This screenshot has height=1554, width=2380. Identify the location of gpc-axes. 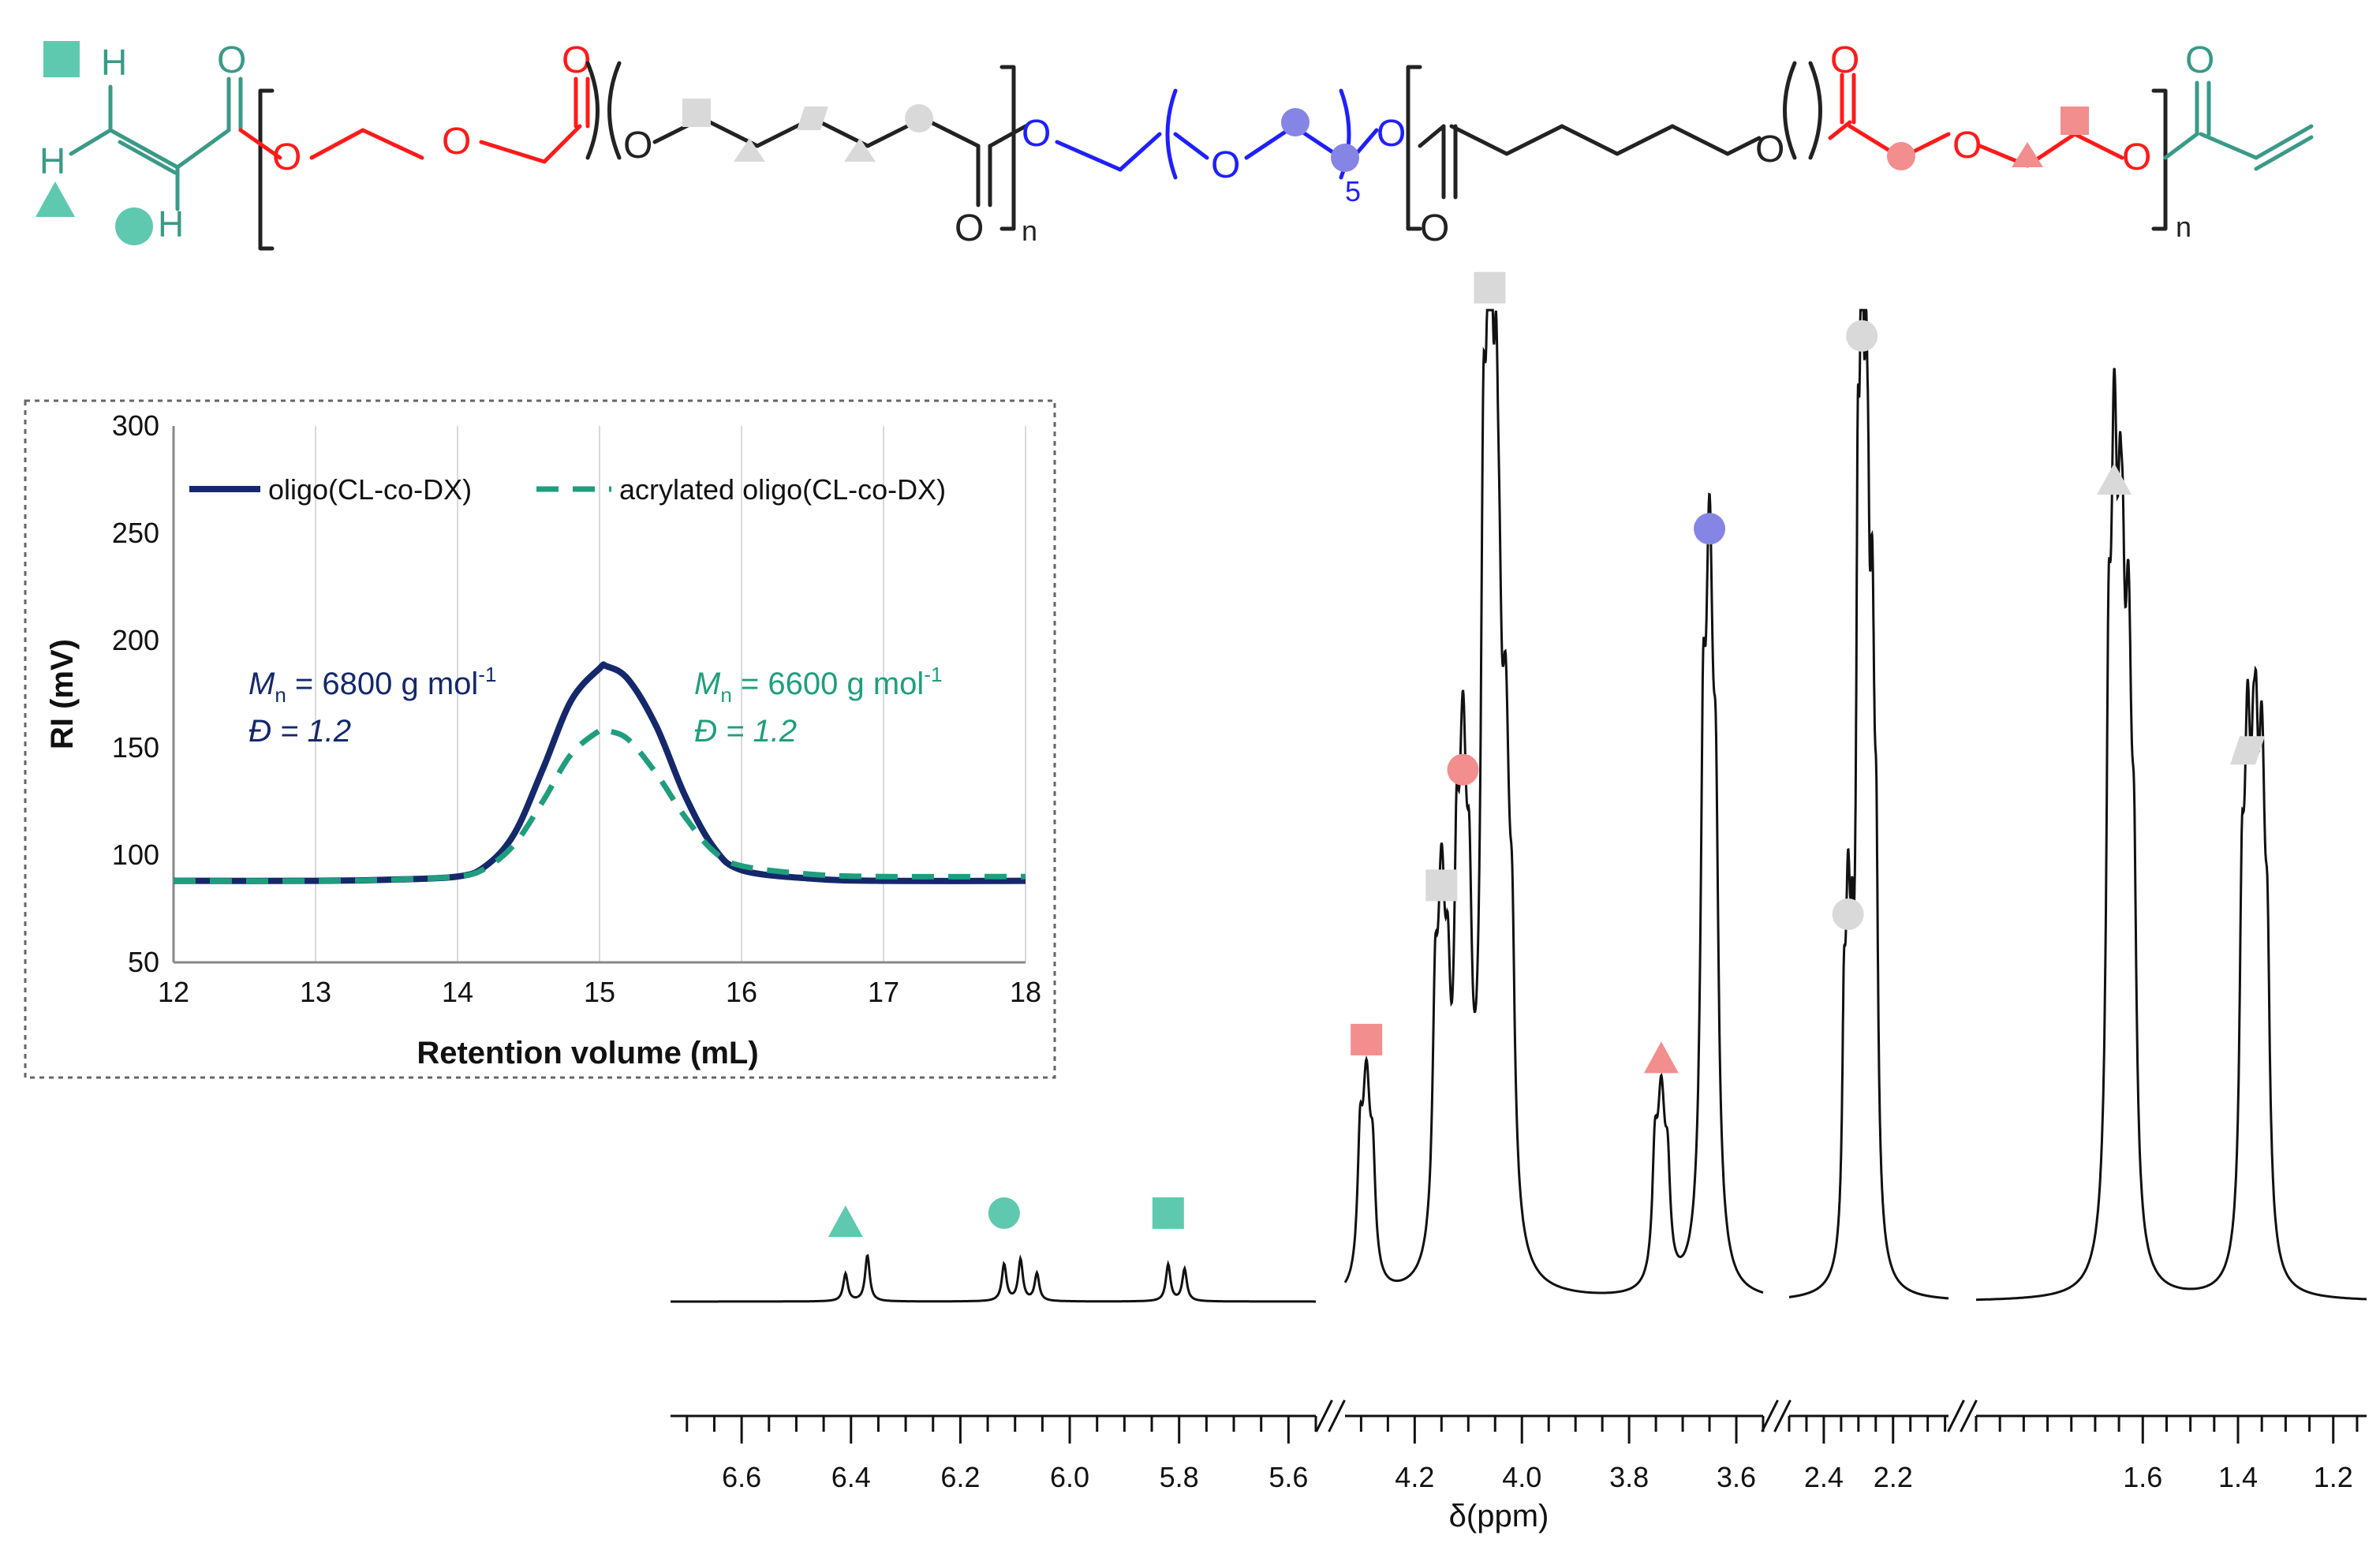
(599, 695).